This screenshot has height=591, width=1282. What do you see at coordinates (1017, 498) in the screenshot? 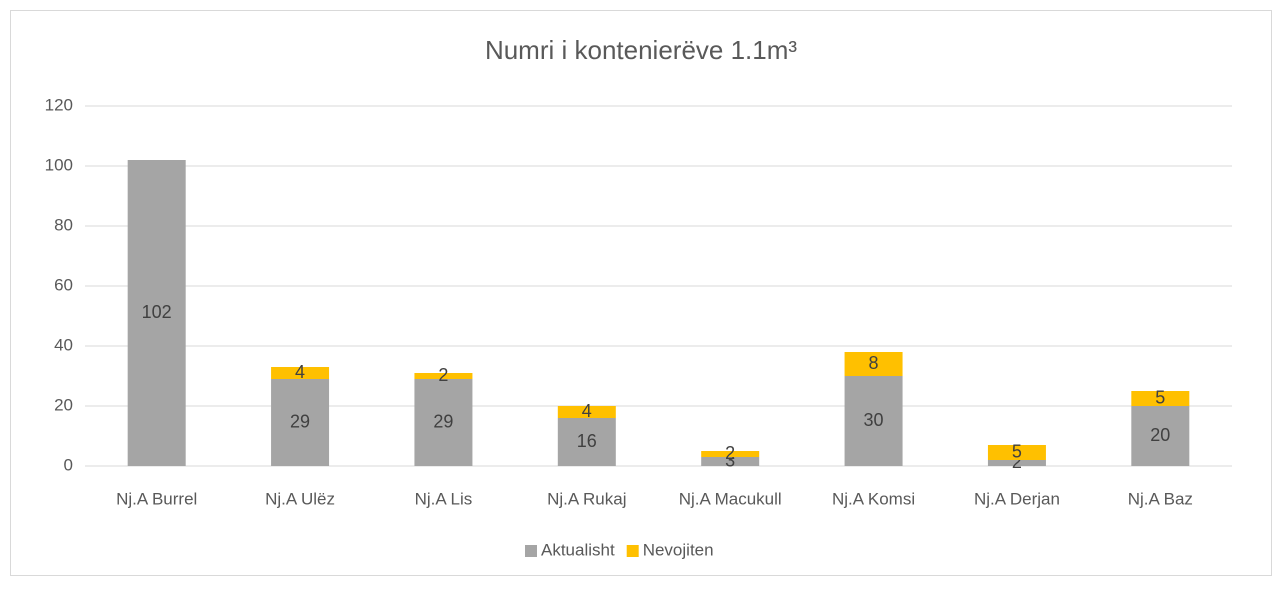
I see `x-tick-label: Nj.A Derjan` at bounding box center [1017, 498].